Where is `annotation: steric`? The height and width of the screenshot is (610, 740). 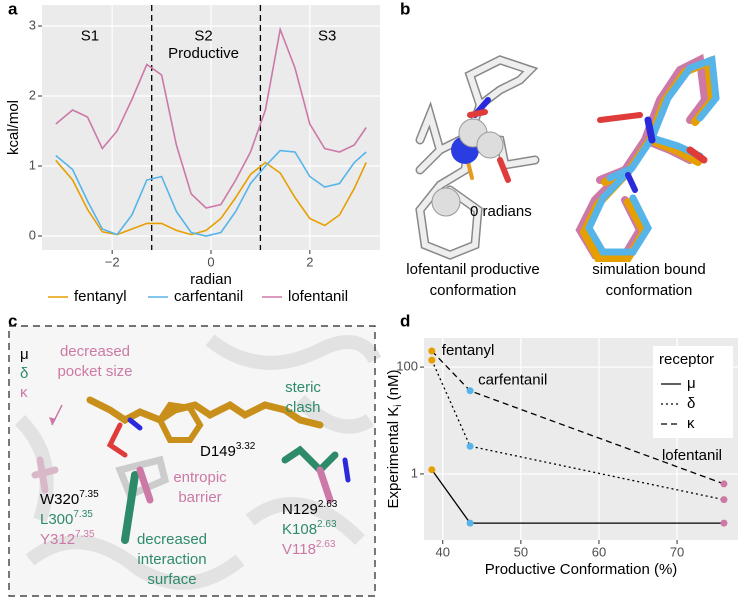
annotation: steric is located at coordinates (303, 387).